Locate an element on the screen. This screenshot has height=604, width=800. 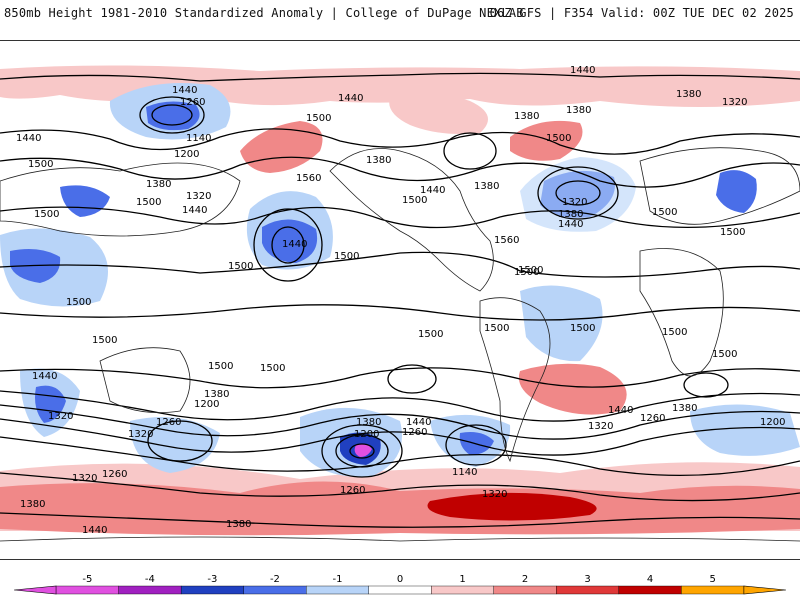
anomaly-positive-se-pacific is located at coordinates (572, 389).